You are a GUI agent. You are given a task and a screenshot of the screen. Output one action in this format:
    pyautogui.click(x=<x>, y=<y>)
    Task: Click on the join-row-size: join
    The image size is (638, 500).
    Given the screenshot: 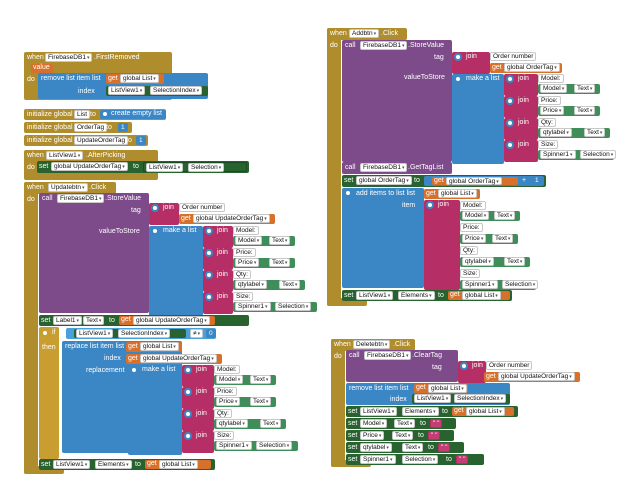 What is the action you would take?
    pyautogui.click(x=198, y=442)
    